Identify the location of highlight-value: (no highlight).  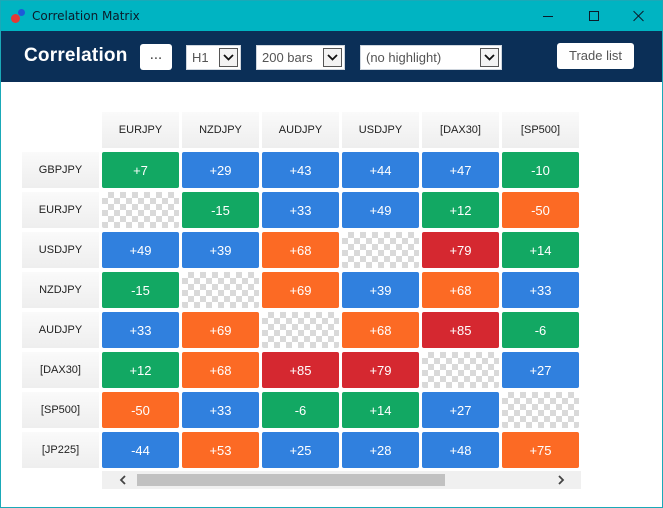
(404, 57).